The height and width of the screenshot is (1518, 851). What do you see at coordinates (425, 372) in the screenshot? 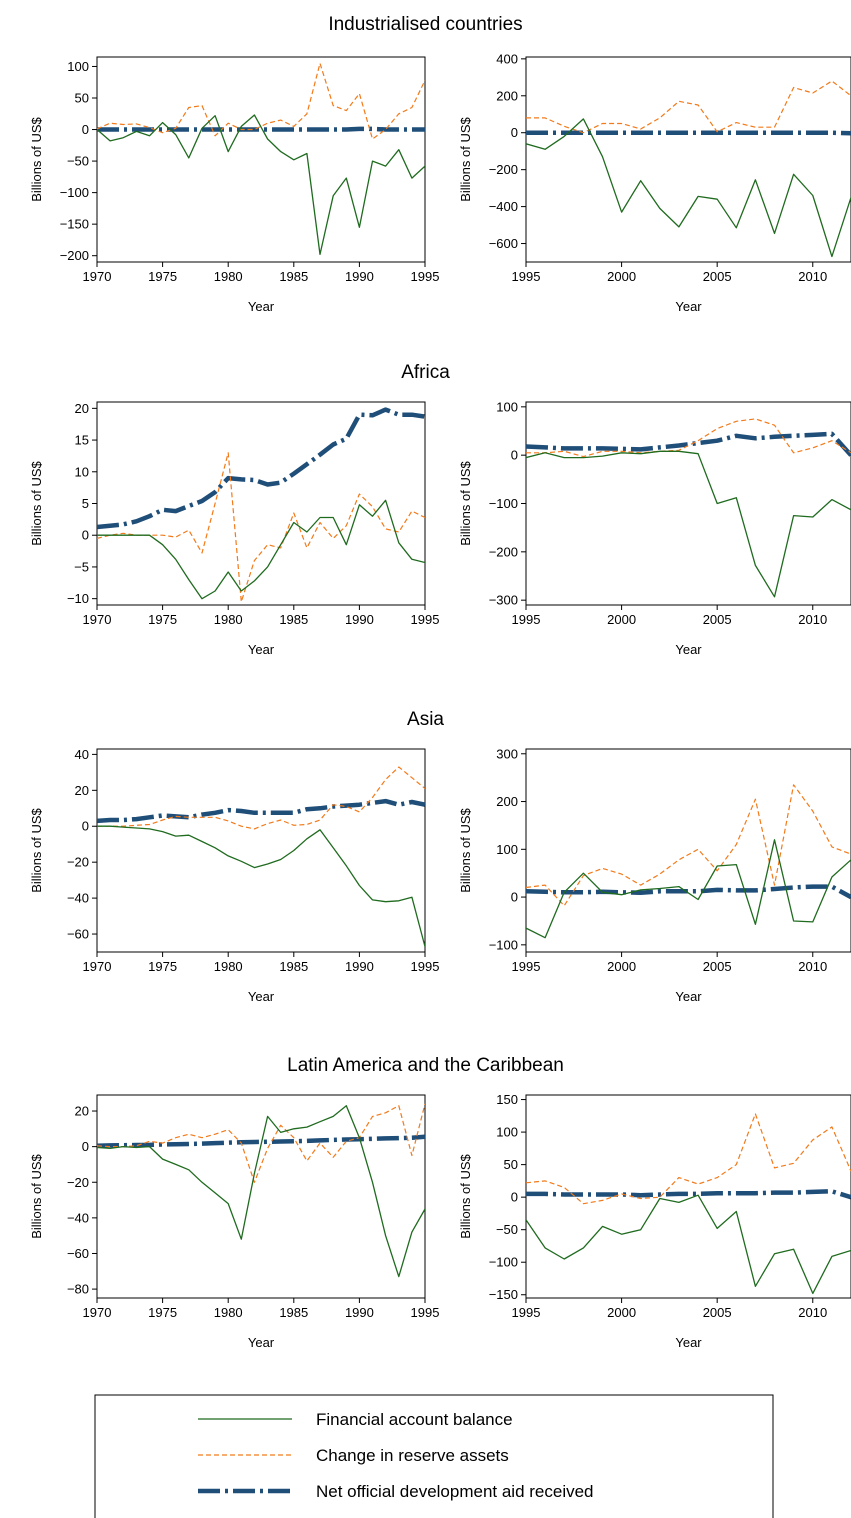
I see `panel-title: Africa` at bounding box center [425, 372].